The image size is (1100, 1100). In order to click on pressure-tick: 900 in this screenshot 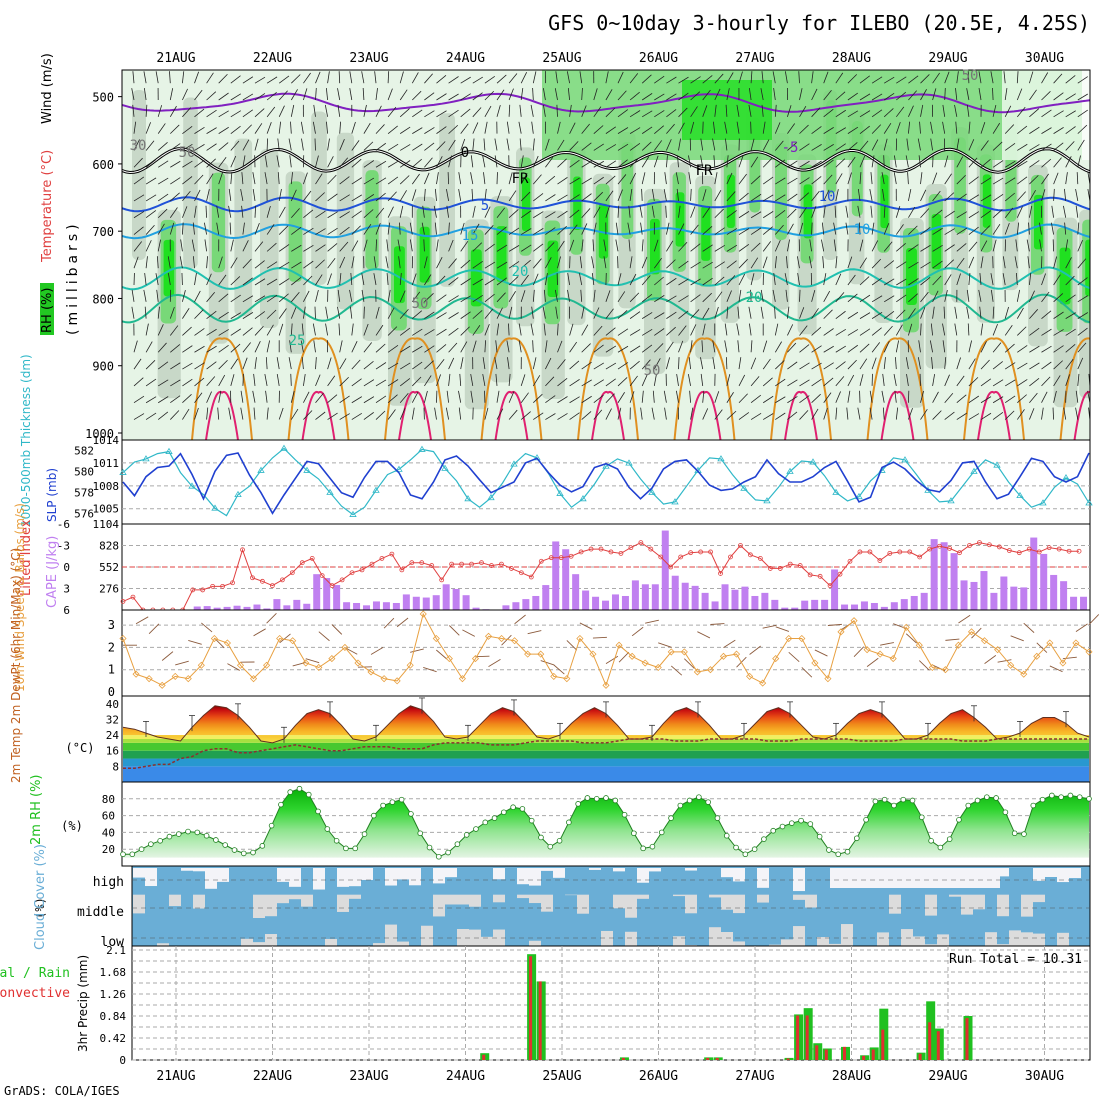, I will do `click(103, 367)`.